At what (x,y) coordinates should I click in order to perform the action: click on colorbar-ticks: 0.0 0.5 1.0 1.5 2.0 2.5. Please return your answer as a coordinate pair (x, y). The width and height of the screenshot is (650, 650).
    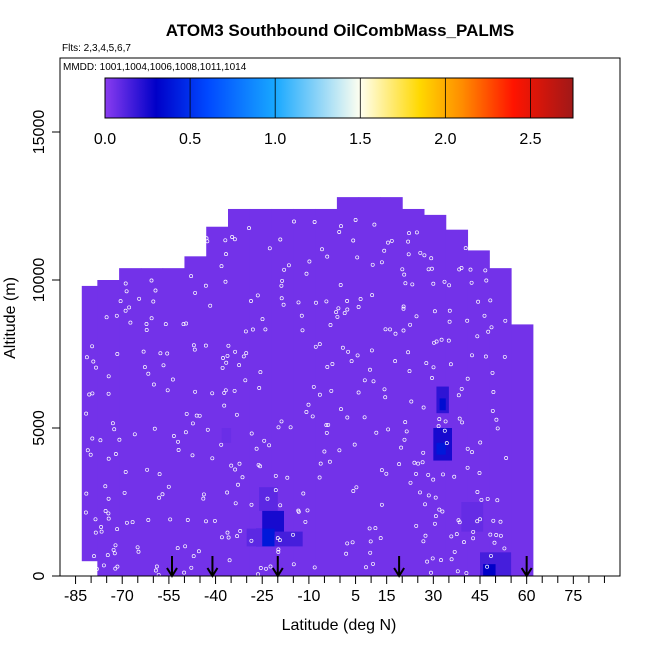
    Looking at the image, I should click on (318, 113).